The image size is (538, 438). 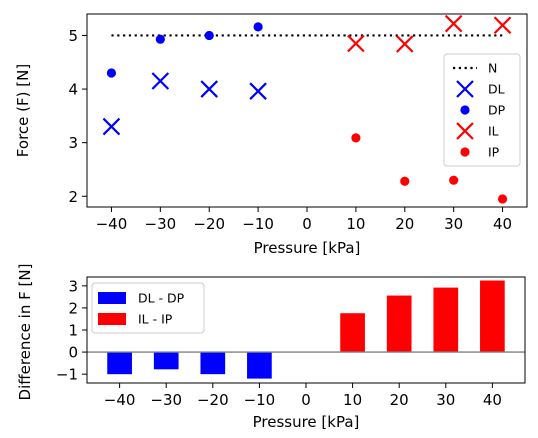 I want to click on legend-swatch-dp, so click(x=465, y=110).